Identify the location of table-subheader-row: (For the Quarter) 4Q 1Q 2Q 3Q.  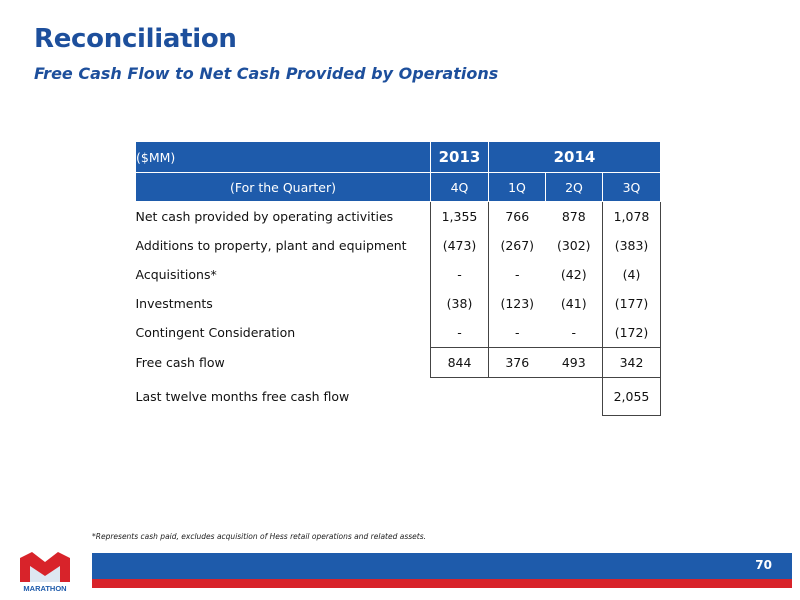
(398, 187).